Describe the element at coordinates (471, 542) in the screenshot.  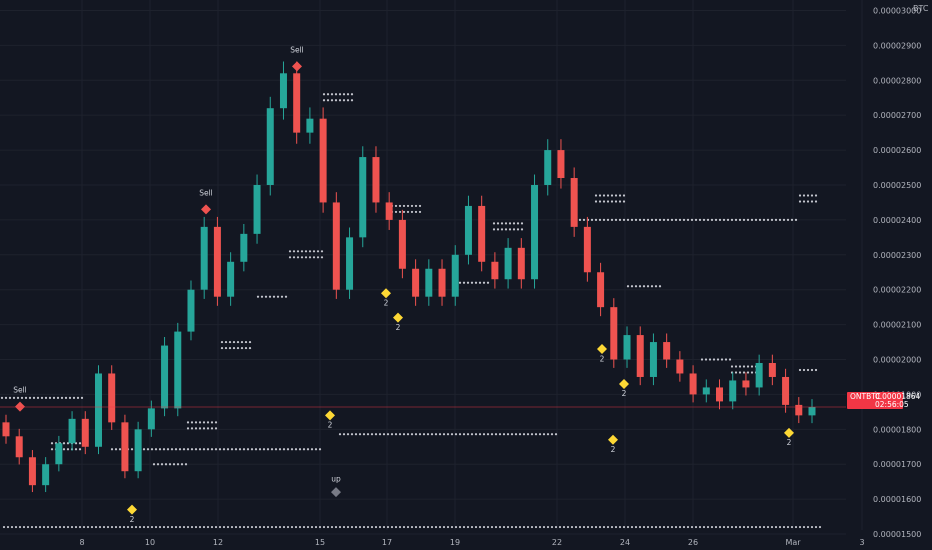
I see `time-axis: 8 10 12 15 17 19 22 24 26 Mar 3` at that location.